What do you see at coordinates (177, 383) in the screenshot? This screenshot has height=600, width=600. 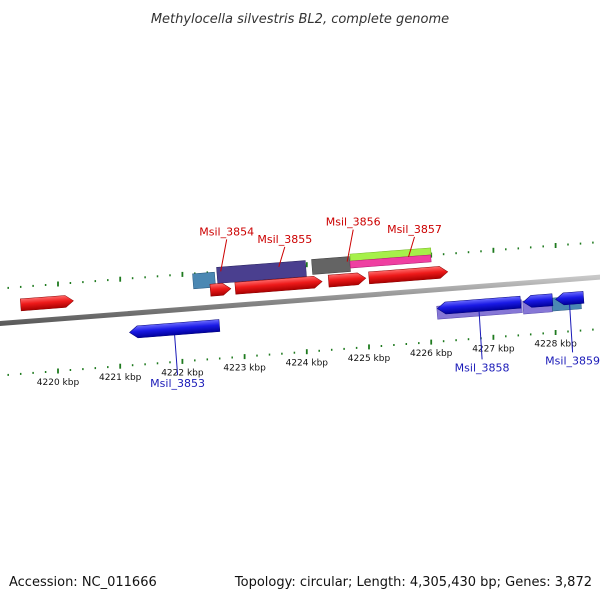 I see `gene-label: Msil_3853` at bounding box center [177, 383].